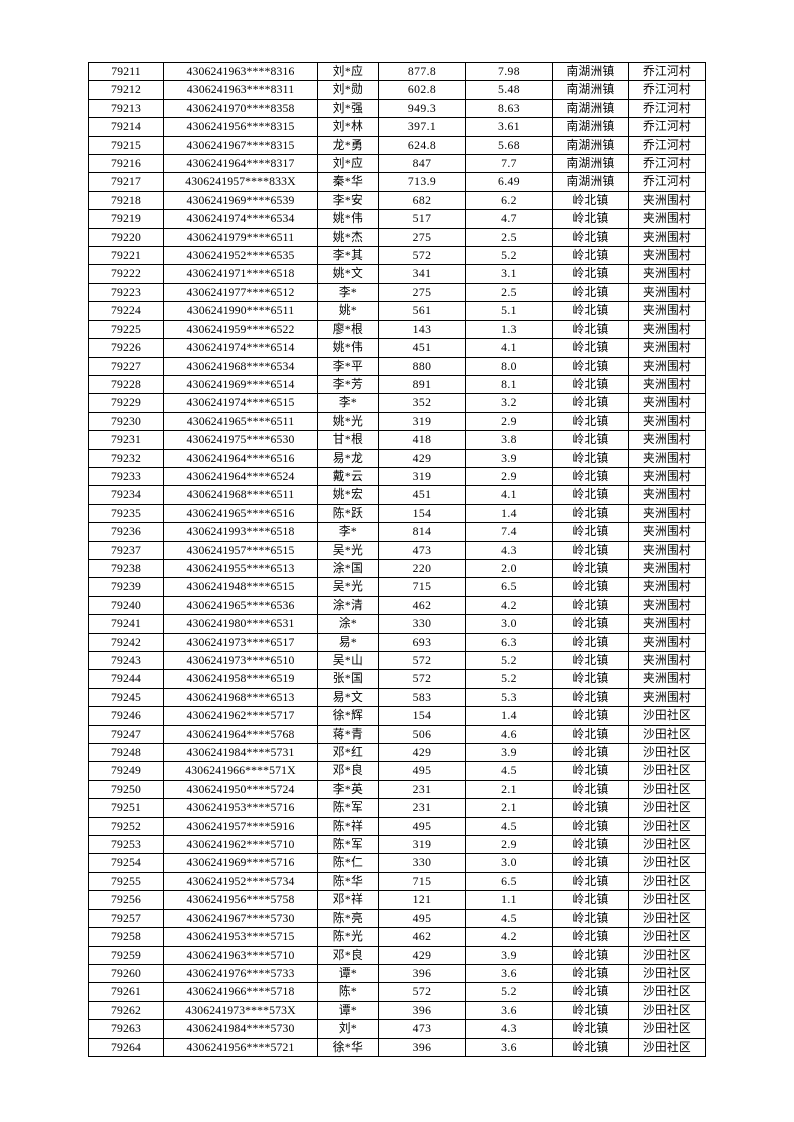 The width and height of the screenshot is (794, 1122). I want to click on table-row: 79234 4306241968****6511 姚*宏 451 4.1 岭北镇 夹洲围村, so click(397, 495).